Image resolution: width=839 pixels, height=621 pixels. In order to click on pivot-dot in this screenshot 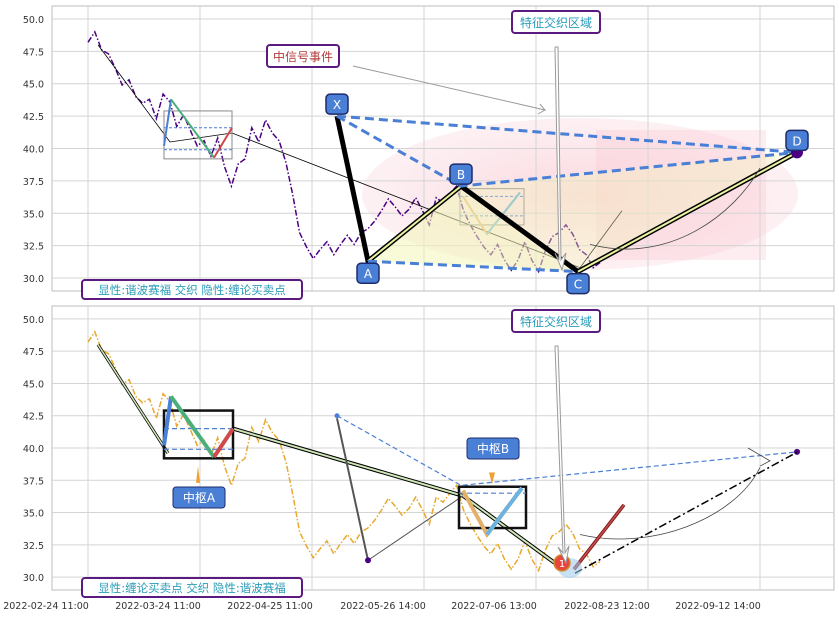, I will do `click(368, 560)`.